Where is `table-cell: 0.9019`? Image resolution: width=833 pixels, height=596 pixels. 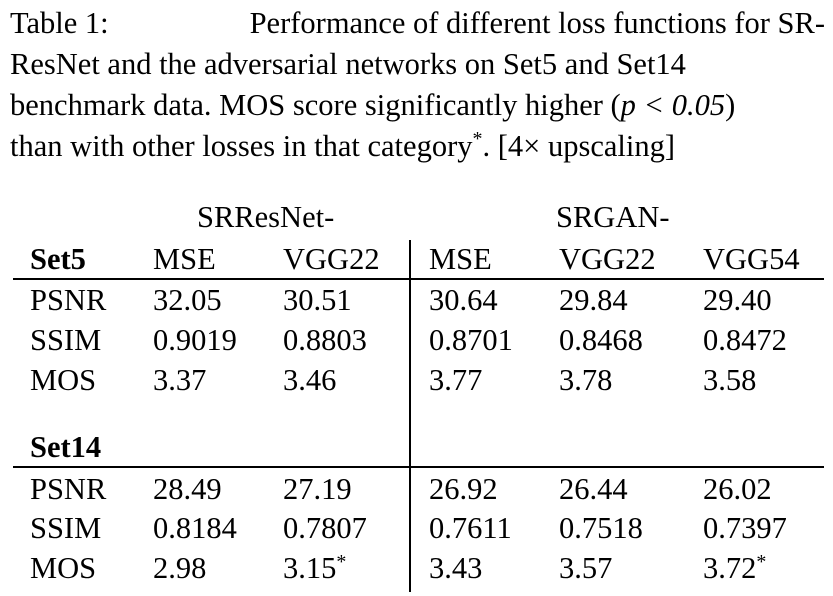 table-cell: 0.9019 is located at coordinates (195, 340).